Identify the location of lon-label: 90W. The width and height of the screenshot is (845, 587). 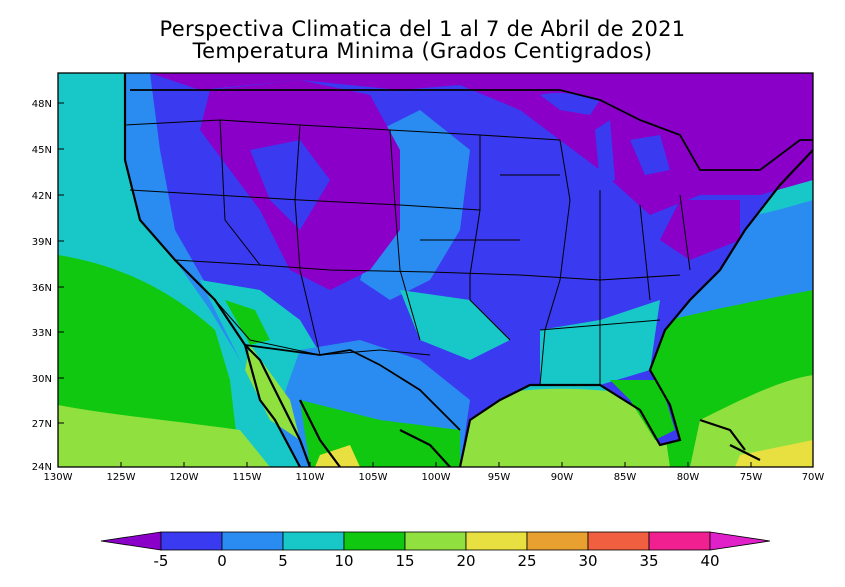
(562, 477).